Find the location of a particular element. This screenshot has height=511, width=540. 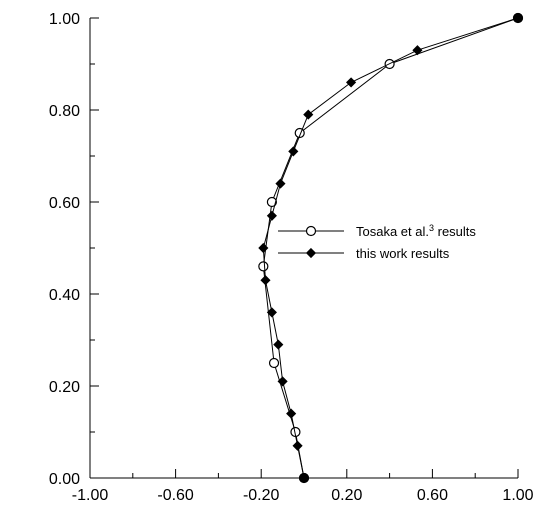

legend-label: this work results is located at coordinates (403, 253).